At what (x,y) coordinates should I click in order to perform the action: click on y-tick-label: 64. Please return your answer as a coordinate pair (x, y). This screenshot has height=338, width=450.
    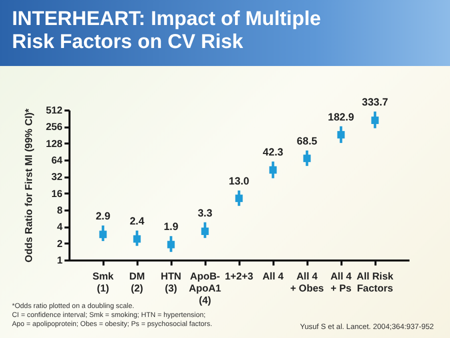
    Looking at the image, I should click on (57, 161).